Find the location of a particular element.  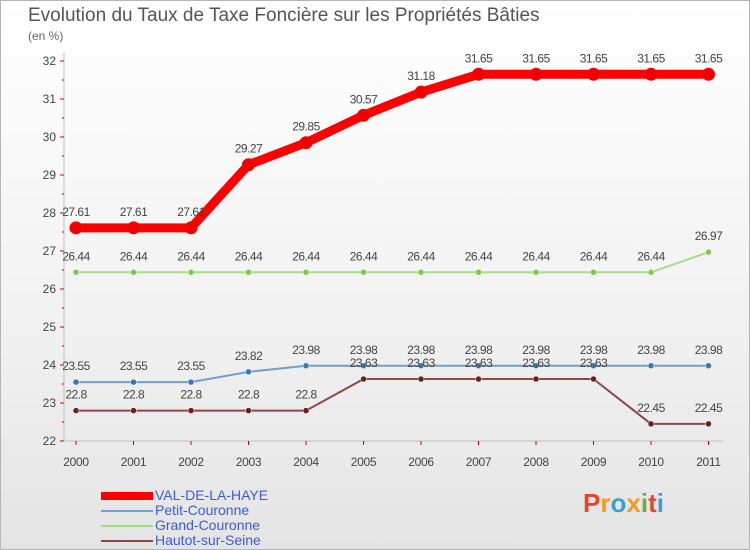

x-tick-label: 2001 is located at coordinates (134, 462).